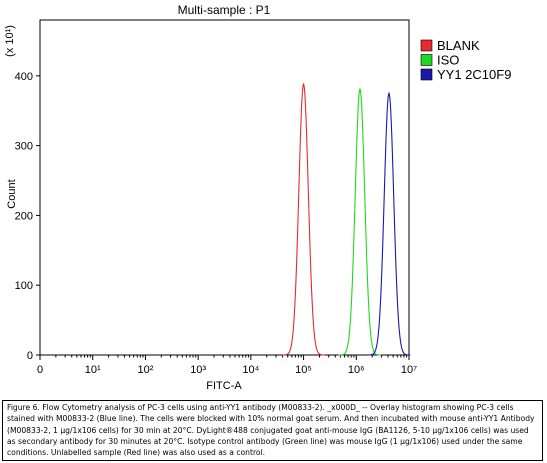  I want to click on y-axis-ticks: 0 100 200 300 400, so click(27, 216).